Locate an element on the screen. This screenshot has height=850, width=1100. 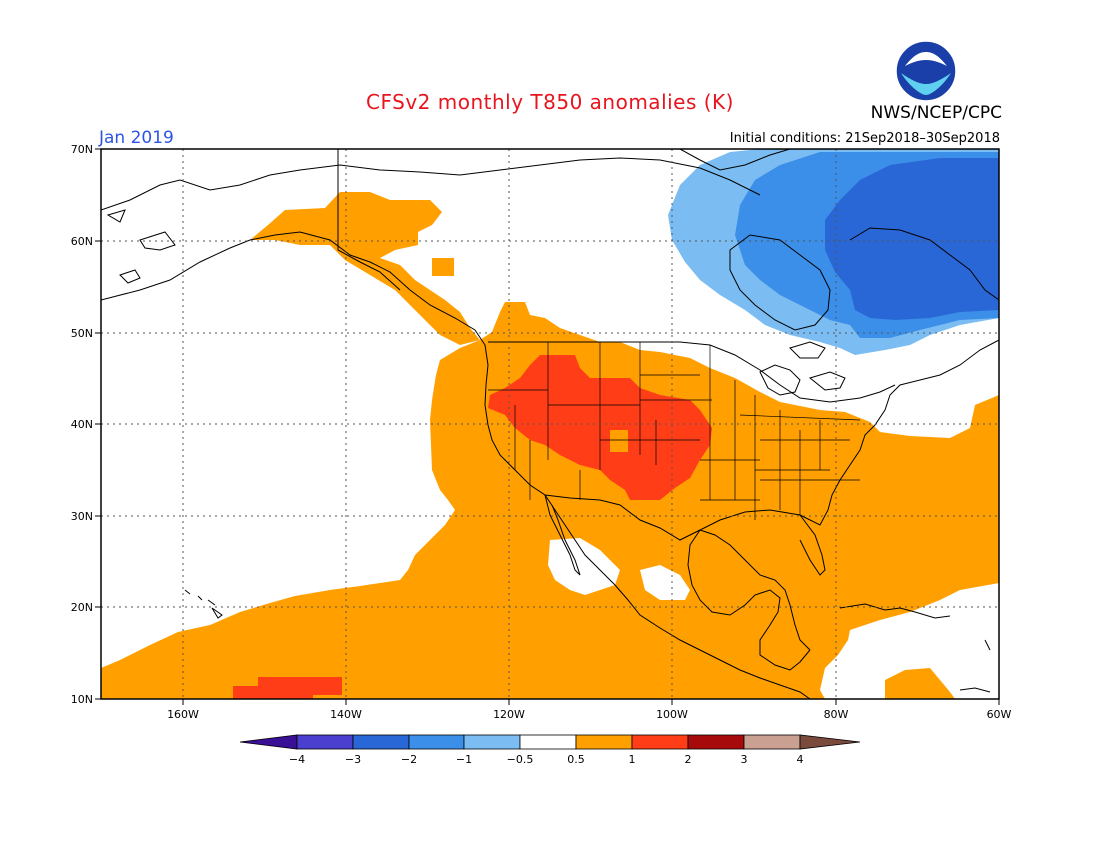
coastline-arctic is located at coordinates (431, 184).